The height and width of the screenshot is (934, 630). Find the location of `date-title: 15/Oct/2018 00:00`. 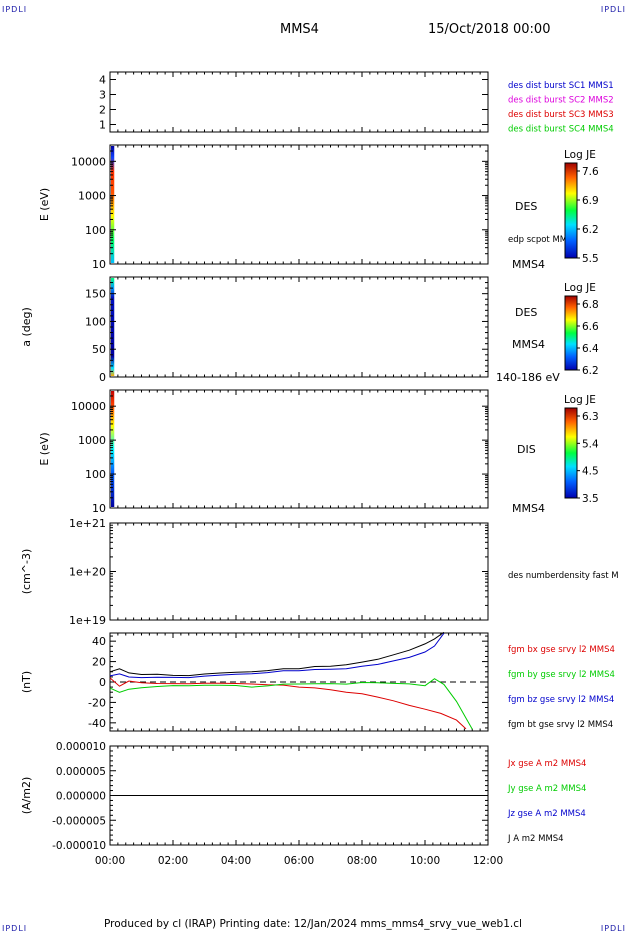

date-title: 15/Oct/2018 00:00 is located at coordinates (489, 29).